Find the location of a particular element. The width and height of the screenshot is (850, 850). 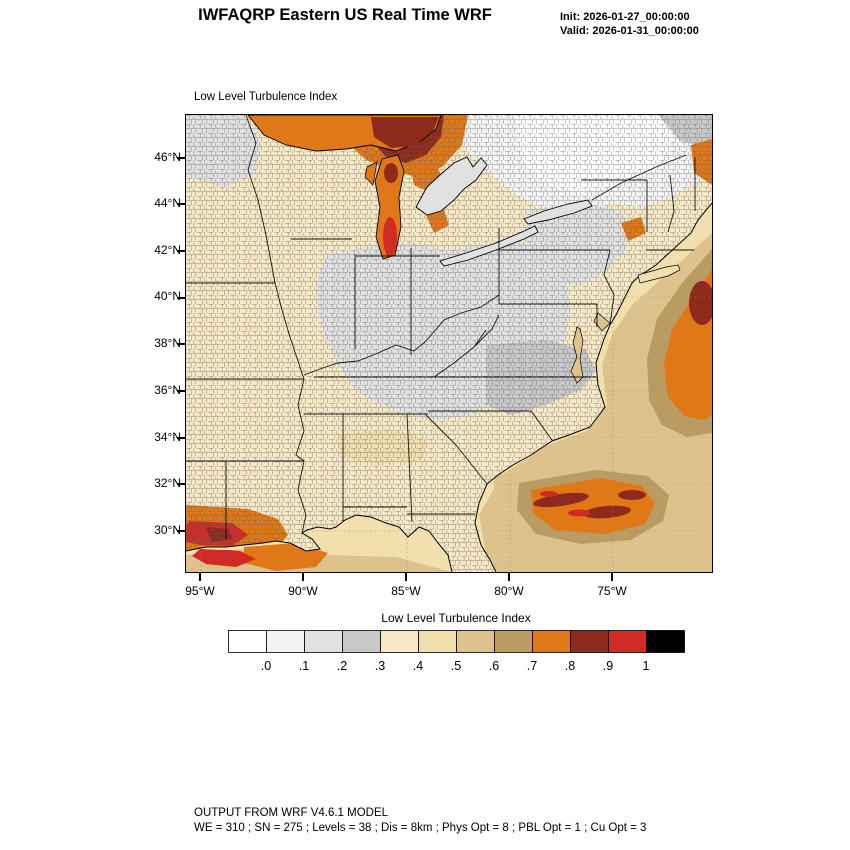

colorbar-tick-label: .0 is located at coordinates (266, 666).